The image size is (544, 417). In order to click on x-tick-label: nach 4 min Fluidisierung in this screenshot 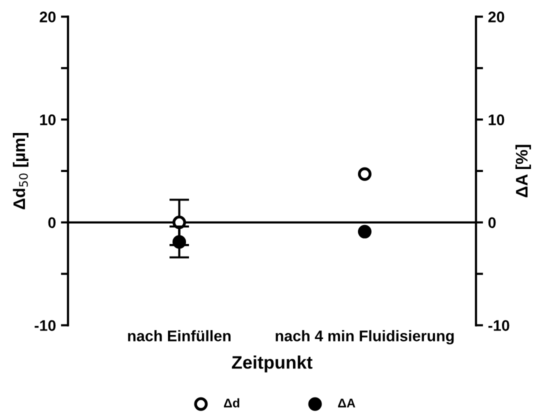, I will do `click(365, 337)`.